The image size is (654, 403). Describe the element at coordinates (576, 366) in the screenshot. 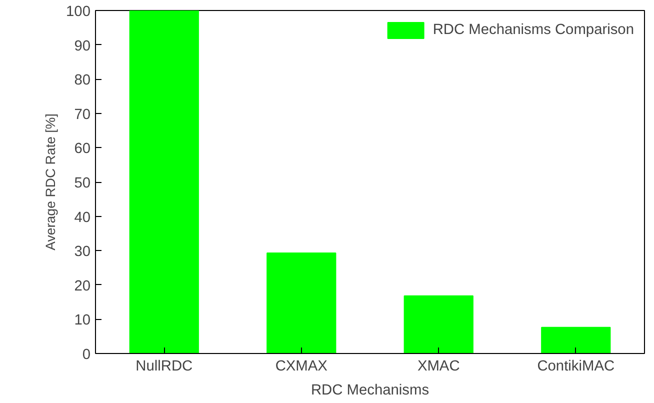

I see `x-tick-label: ContikiMAC` at that location.